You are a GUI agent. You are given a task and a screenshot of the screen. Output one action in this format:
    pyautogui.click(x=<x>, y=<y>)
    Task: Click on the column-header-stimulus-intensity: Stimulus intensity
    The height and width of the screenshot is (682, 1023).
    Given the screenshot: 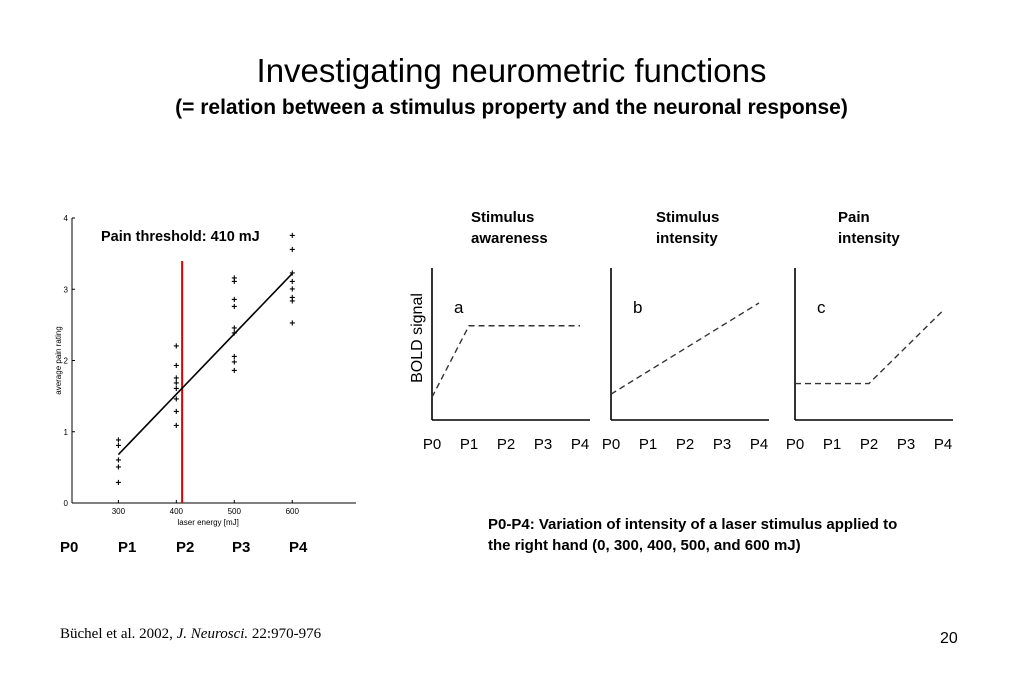 What is the action you would take?
    pyautogui.click(x=687, y=228)
    